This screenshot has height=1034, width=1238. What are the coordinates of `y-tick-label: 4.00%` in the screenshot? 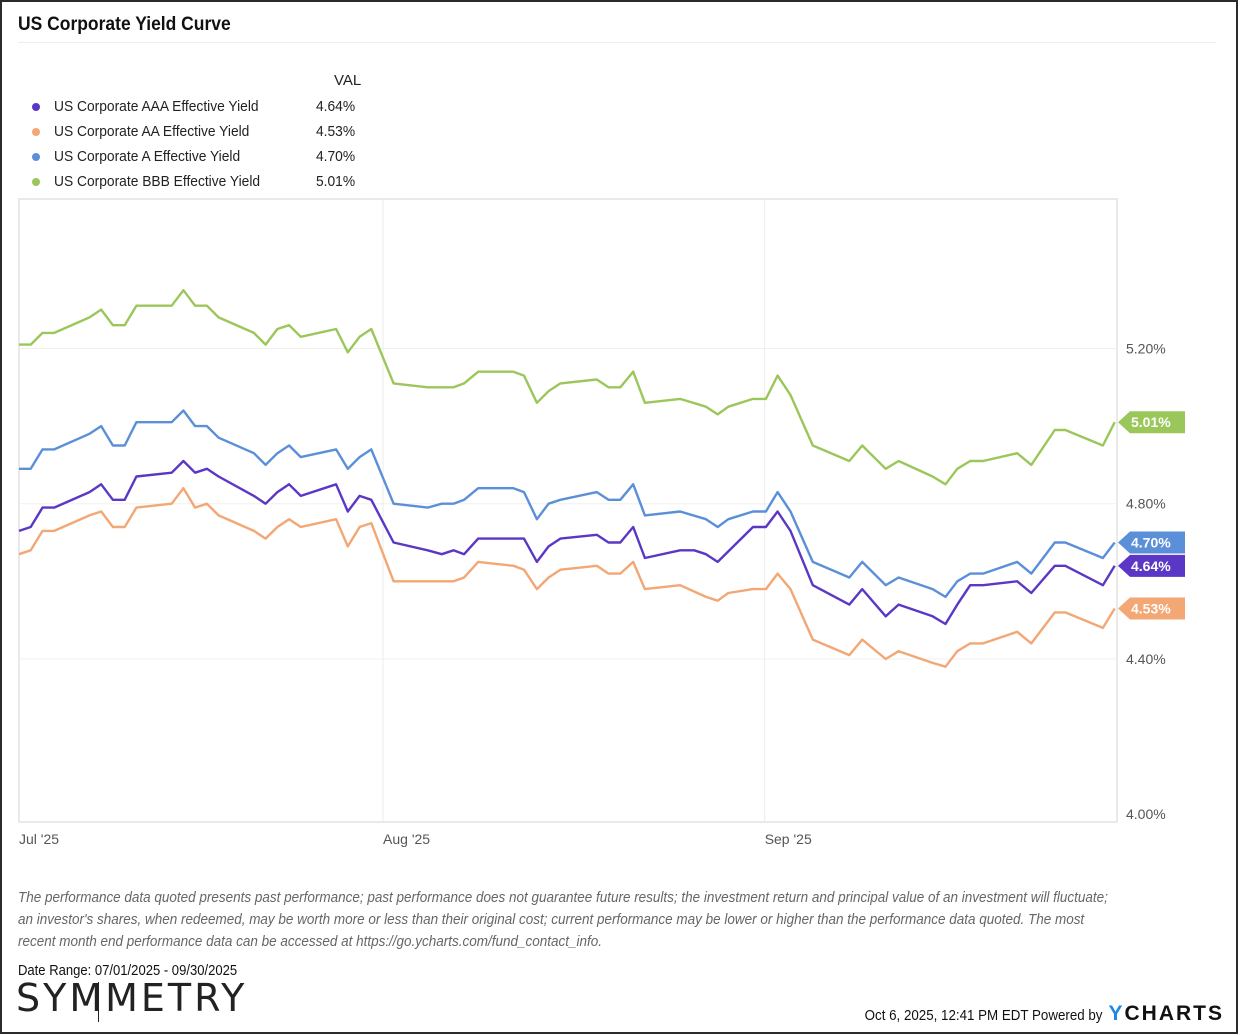 It's located at (1146, 814).